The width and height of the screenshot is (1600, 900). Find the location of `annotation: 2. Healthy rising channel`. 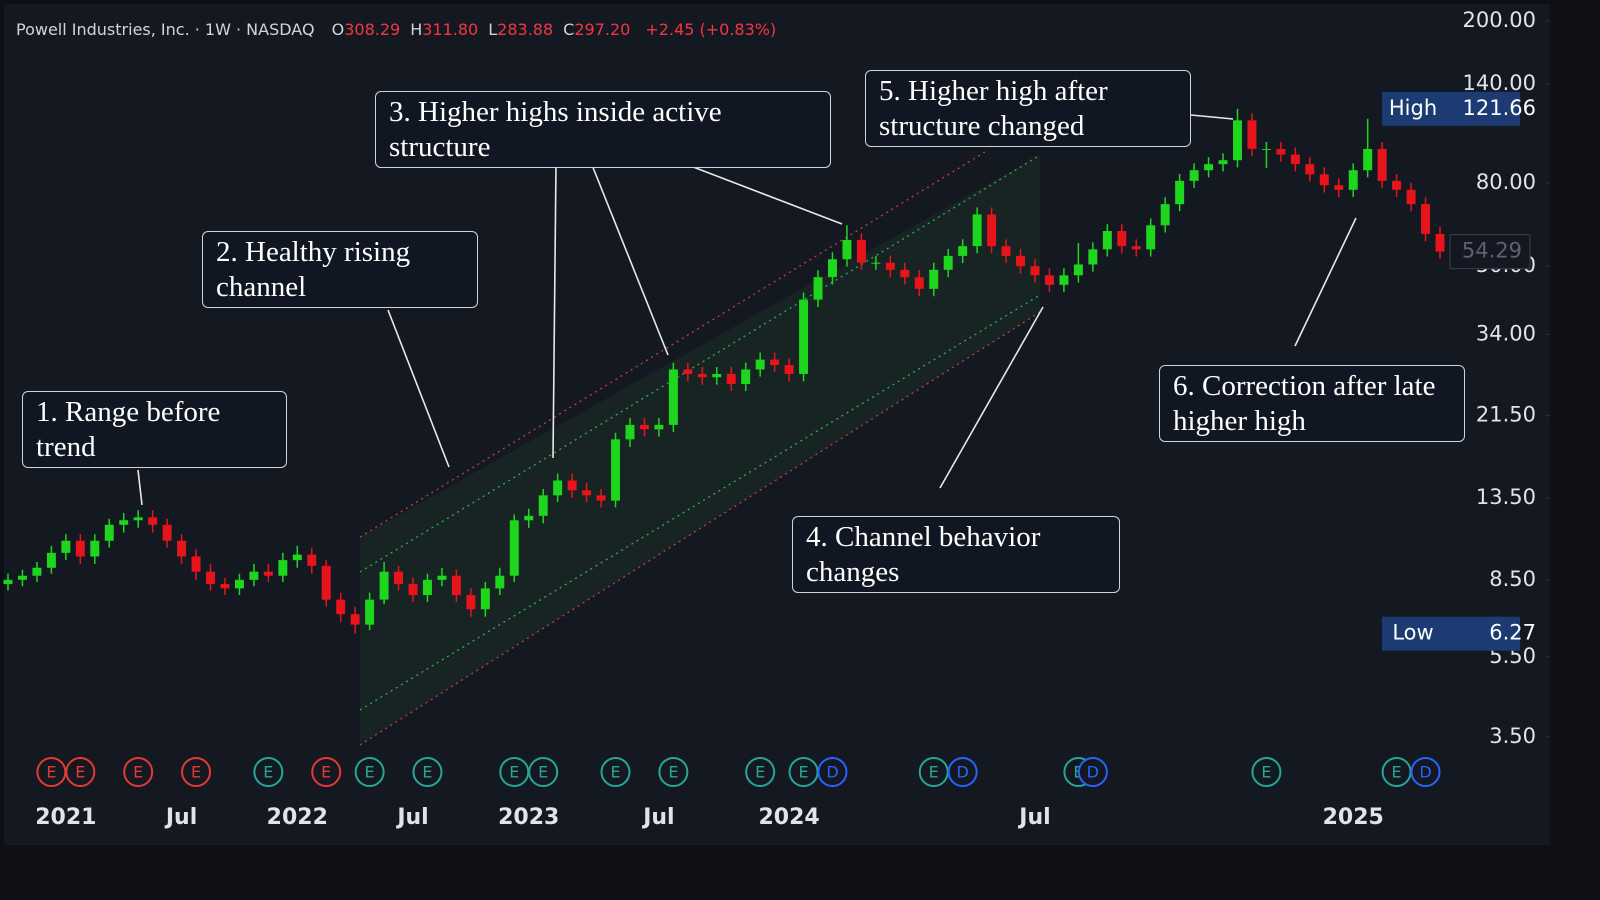

annotation: 2. Healthy rising channel is located at coordinates (340, 269).